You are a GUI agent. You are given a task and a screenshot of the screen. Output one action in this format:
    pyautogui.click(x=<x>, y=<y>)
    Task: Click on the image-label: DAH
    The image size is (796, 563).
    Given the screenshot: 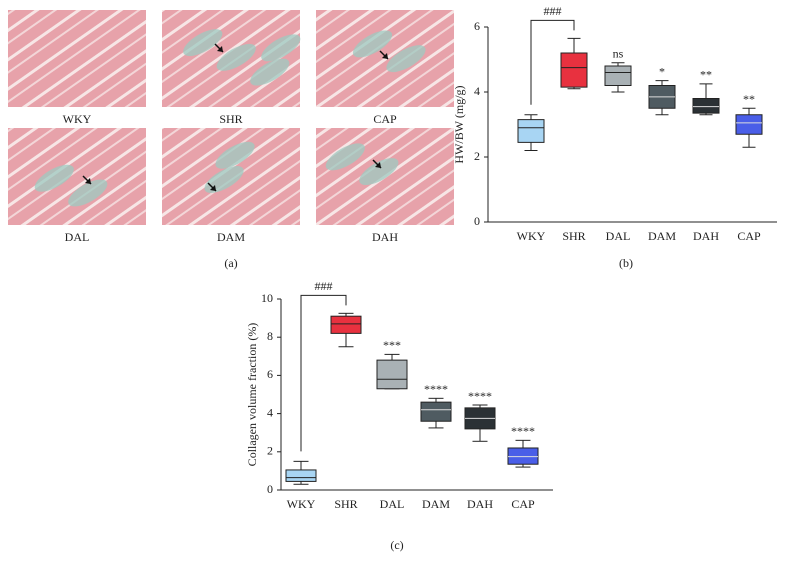 What is the action you would take?
    pyautogui.click(x=385, y=237)
    